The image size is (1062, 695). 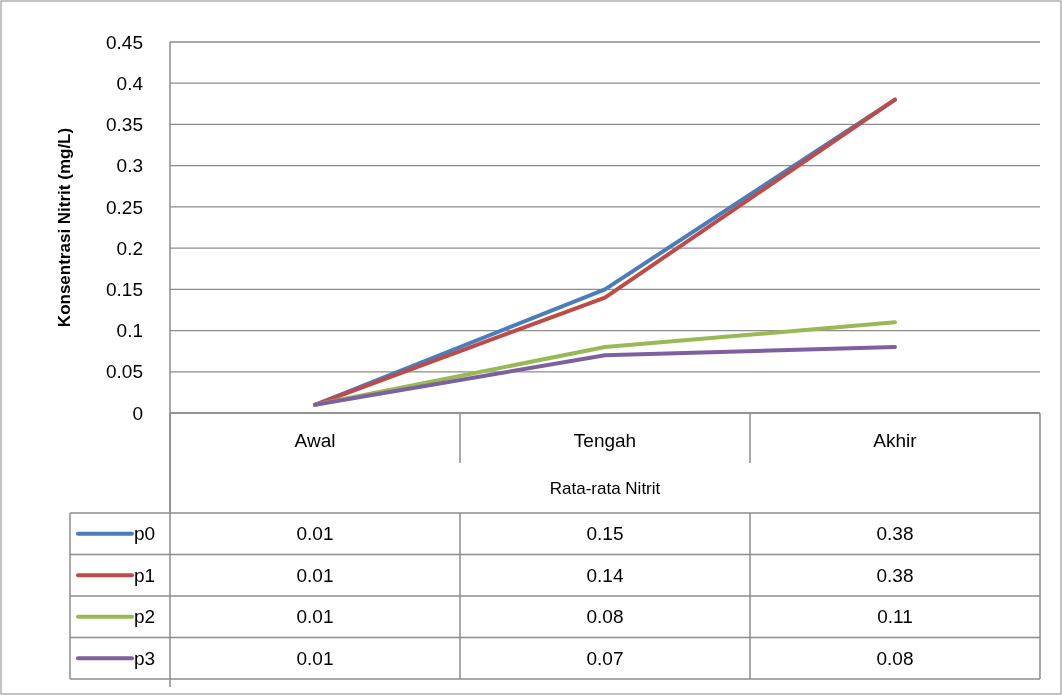 What do you see at coordinates (605, 534) in the screenshot?
I see `data-label: 0.15` at bounding box center [605, 534].